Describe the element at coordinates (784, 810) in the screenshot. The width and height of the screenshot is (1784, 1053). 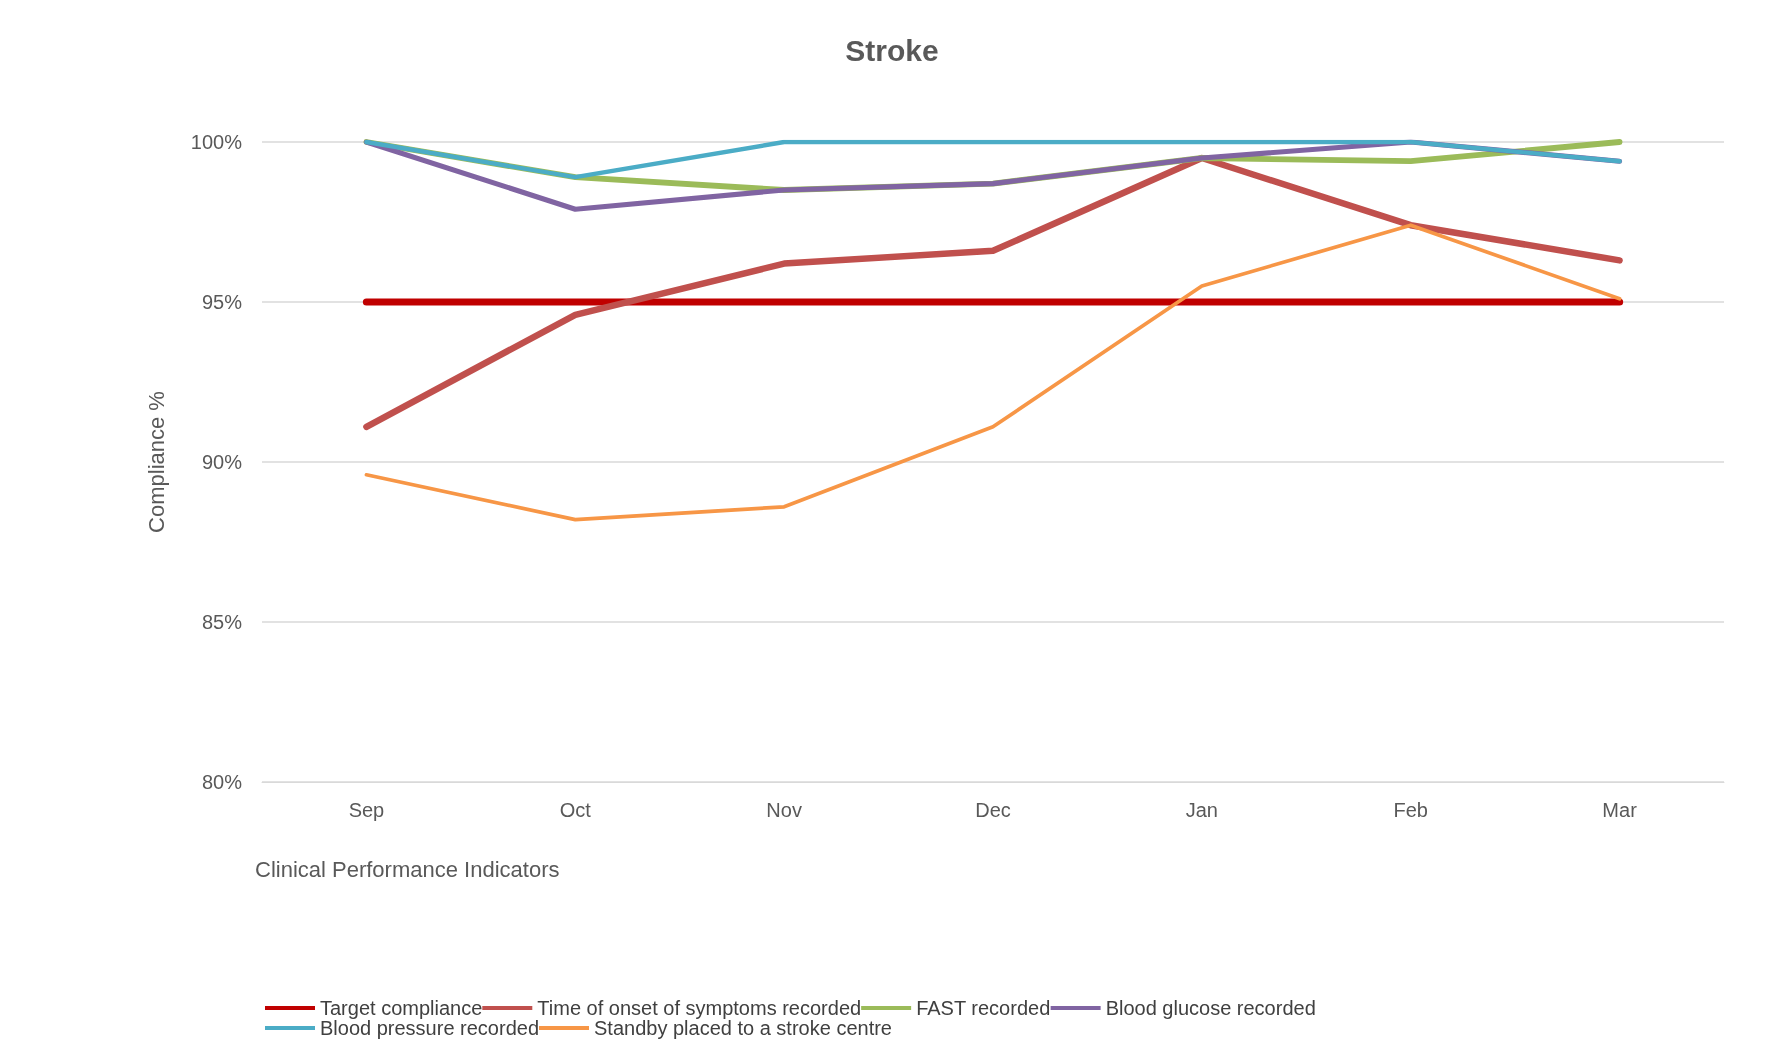
I see `x-tick-label: Nov` at that location.